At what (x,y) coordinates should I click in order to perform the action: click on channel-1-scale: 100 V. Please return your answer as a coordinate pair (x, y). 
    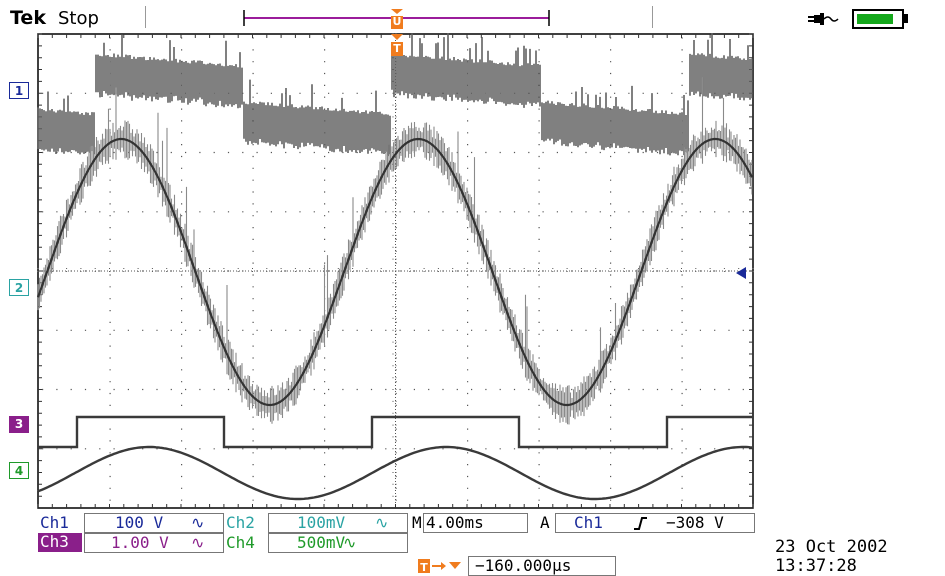
    Looking at the image, I should click on (139, 522).